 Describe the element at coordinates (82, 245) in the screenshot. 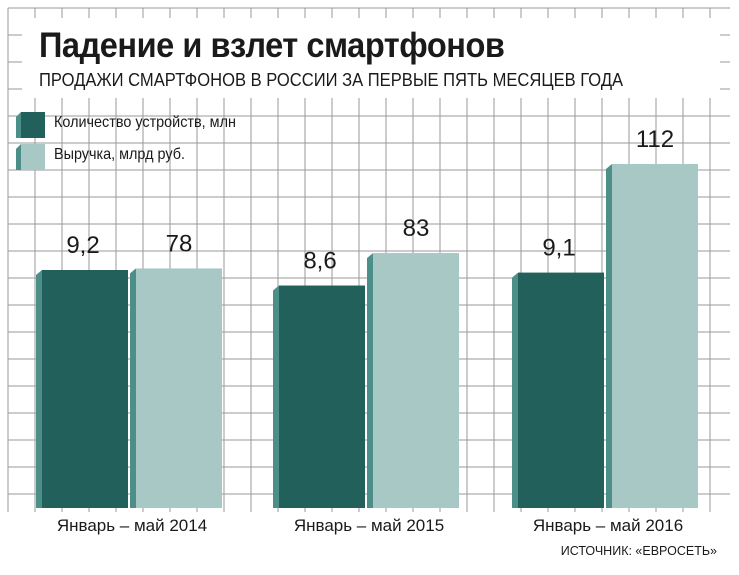

I see `value-label-devices: 9,2` at that location.